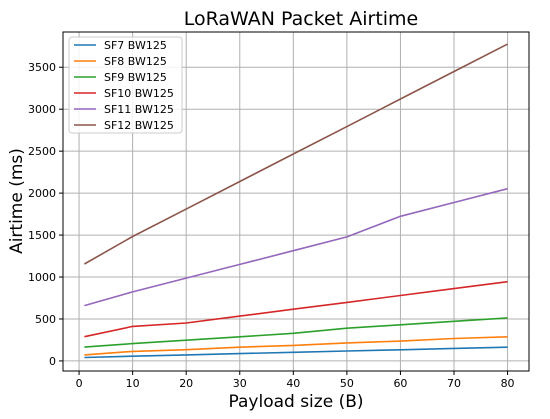  I want to click on y-tick-label: 2000, so click(42, 193).